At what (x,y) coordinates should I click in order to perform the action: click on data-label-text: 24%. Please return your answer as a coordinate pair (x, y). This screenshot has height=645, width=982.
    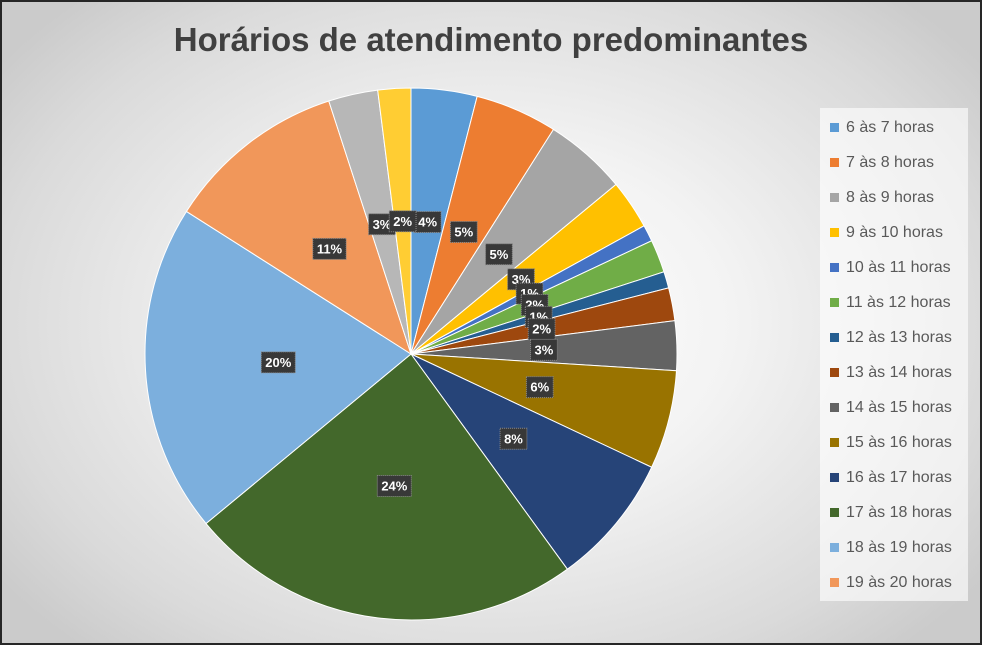
    Looking at the image, I should click on (394, 486).